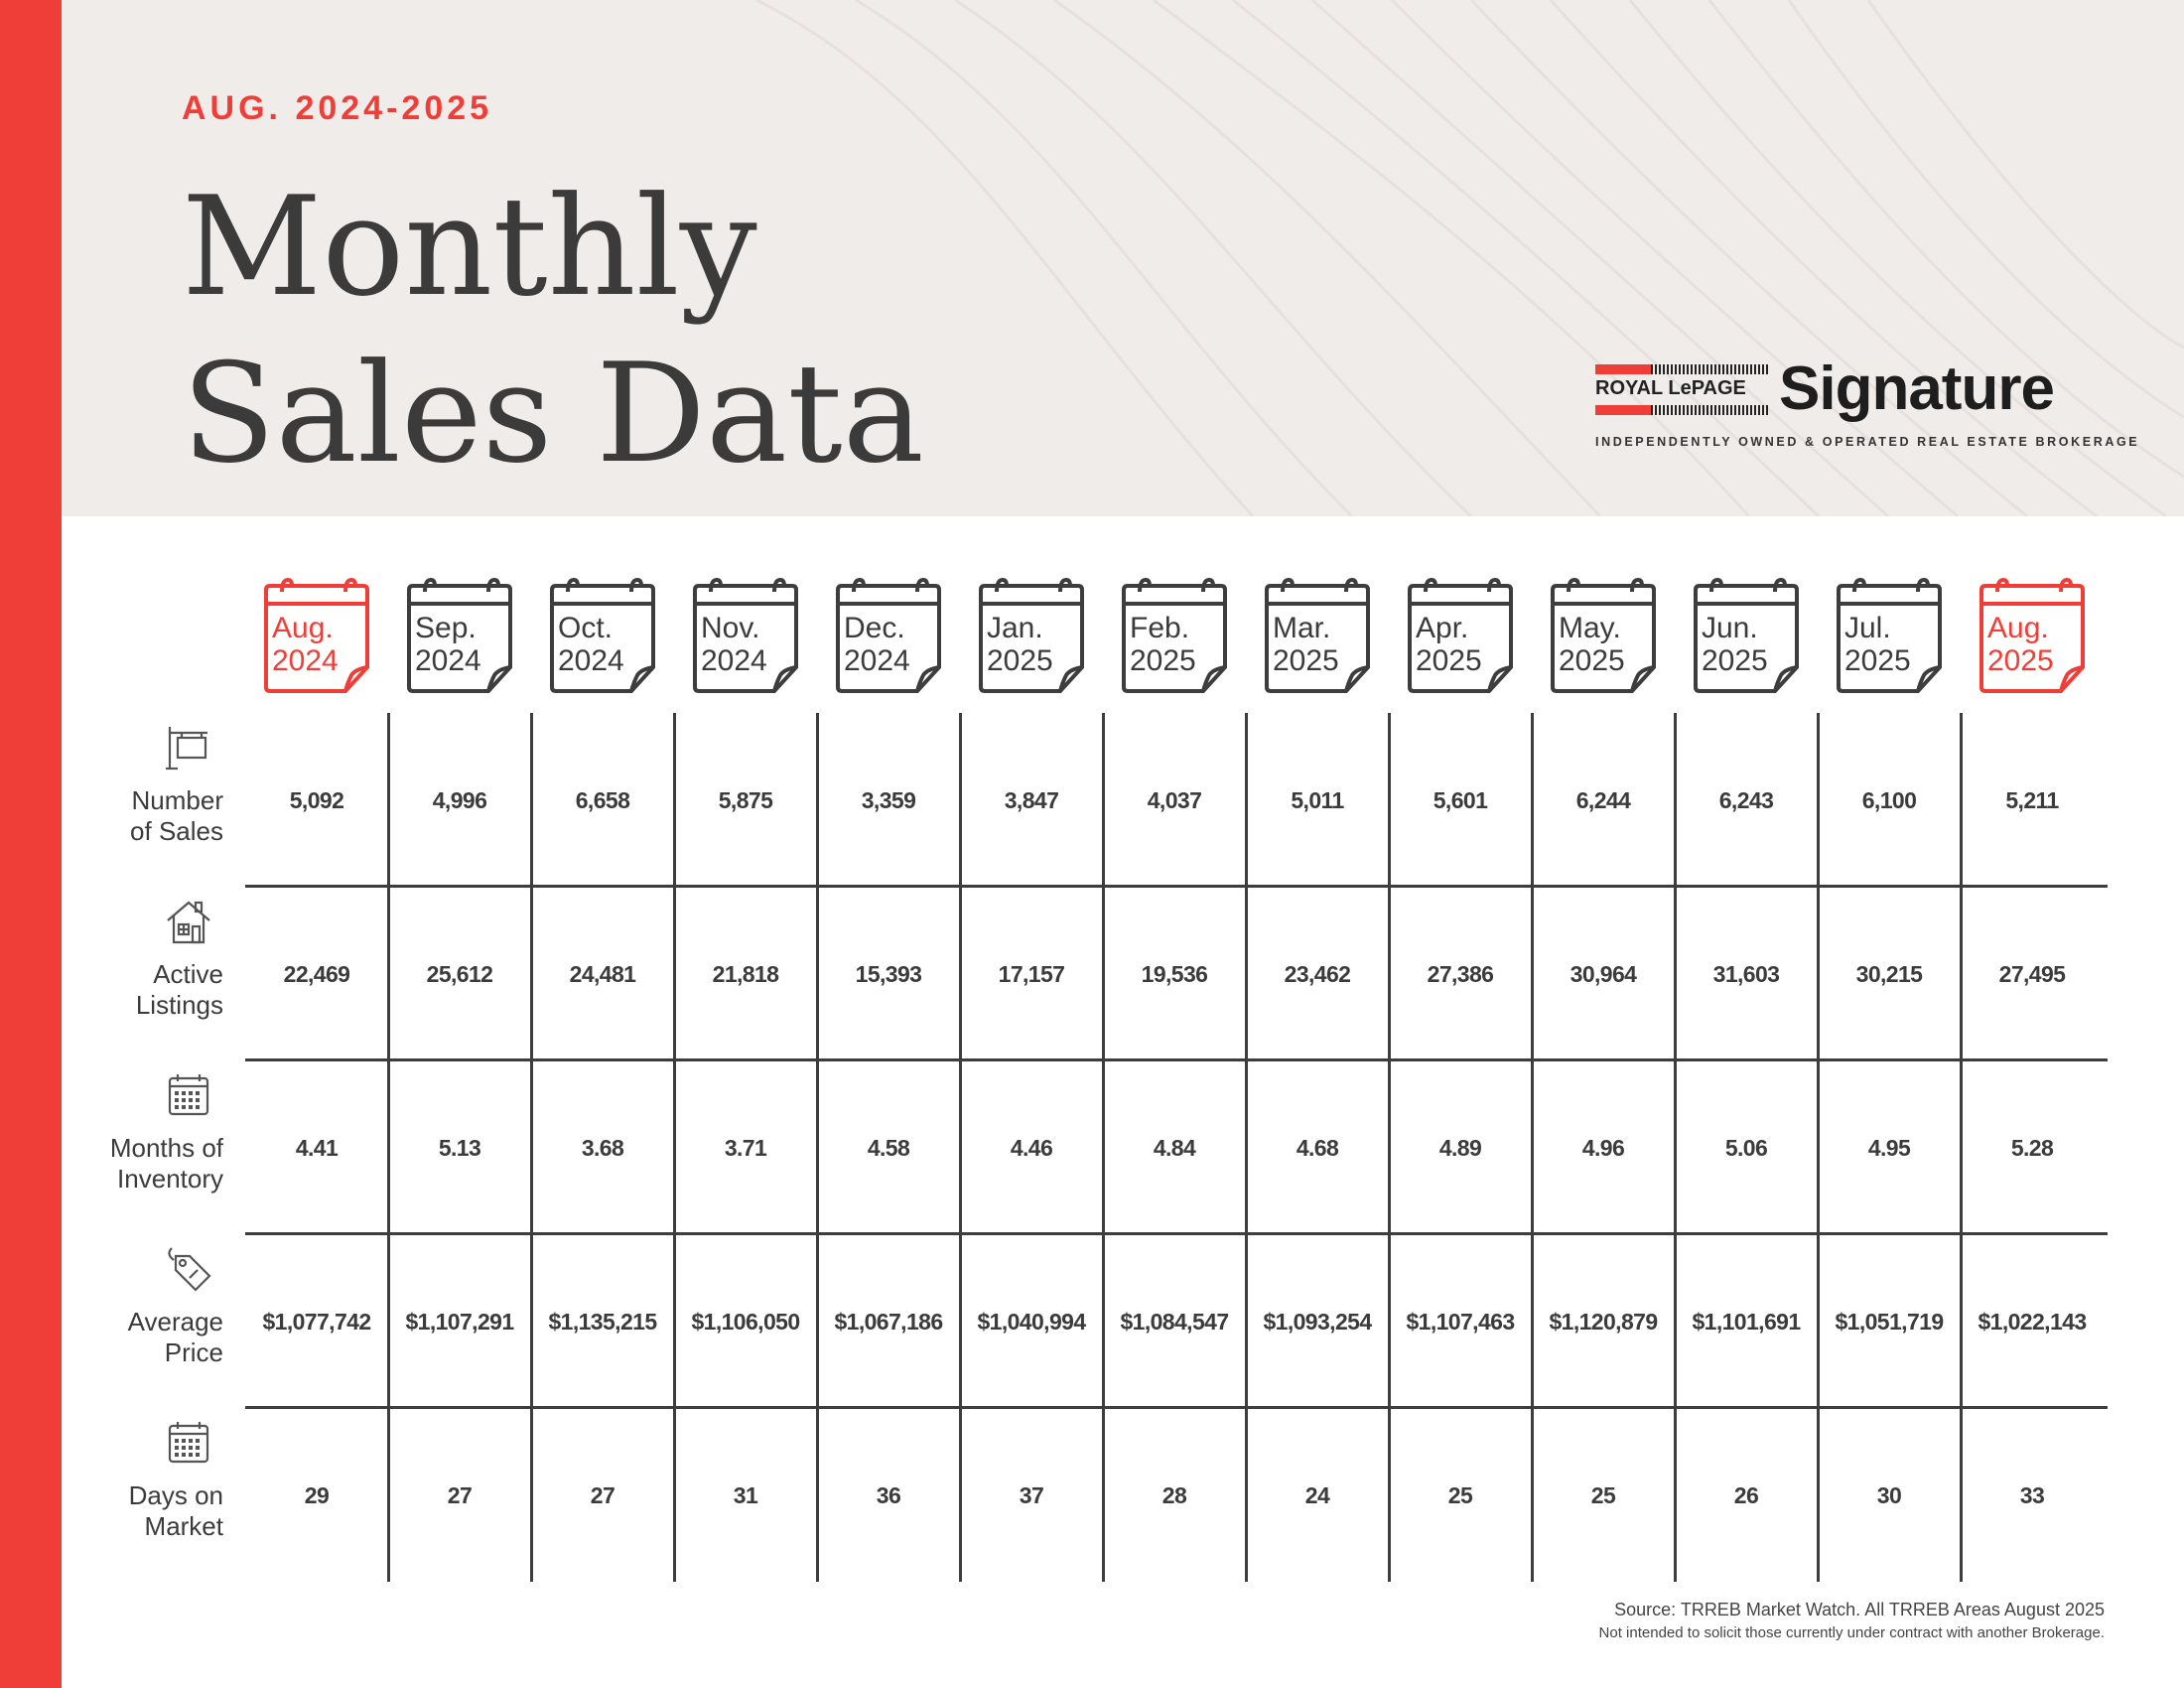 The height and width of the screenshot is (1688, 2184). I want to click on table-cell: $1,093,254, so click(1317, 1322).